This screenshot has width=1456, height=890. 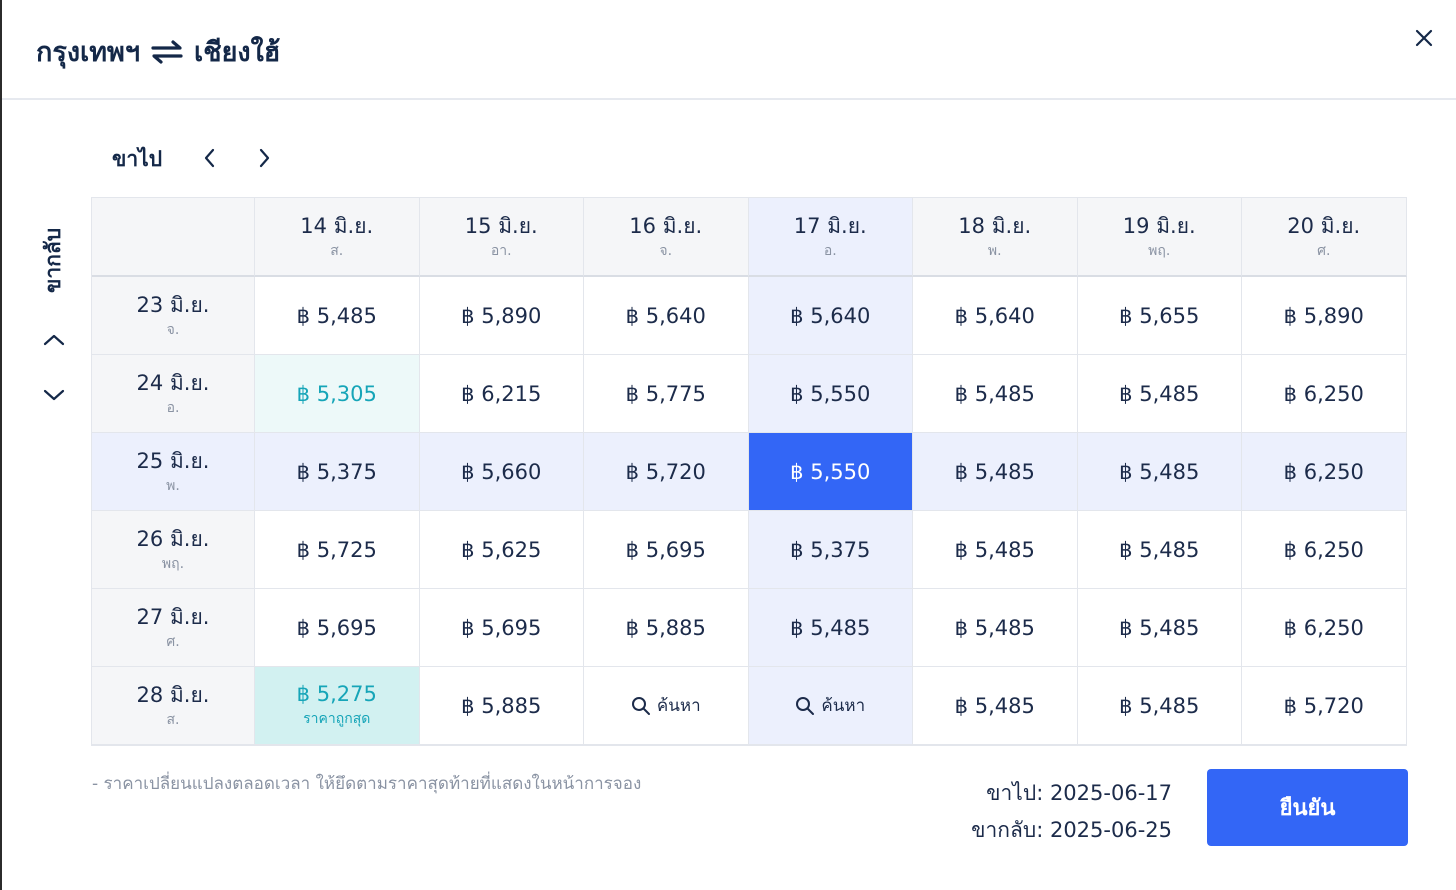 What do you see at coordinates (1307, 807) in the screenshot?
I see `confirm-button: ยืนยัน` at bounding box center [1307, 807].